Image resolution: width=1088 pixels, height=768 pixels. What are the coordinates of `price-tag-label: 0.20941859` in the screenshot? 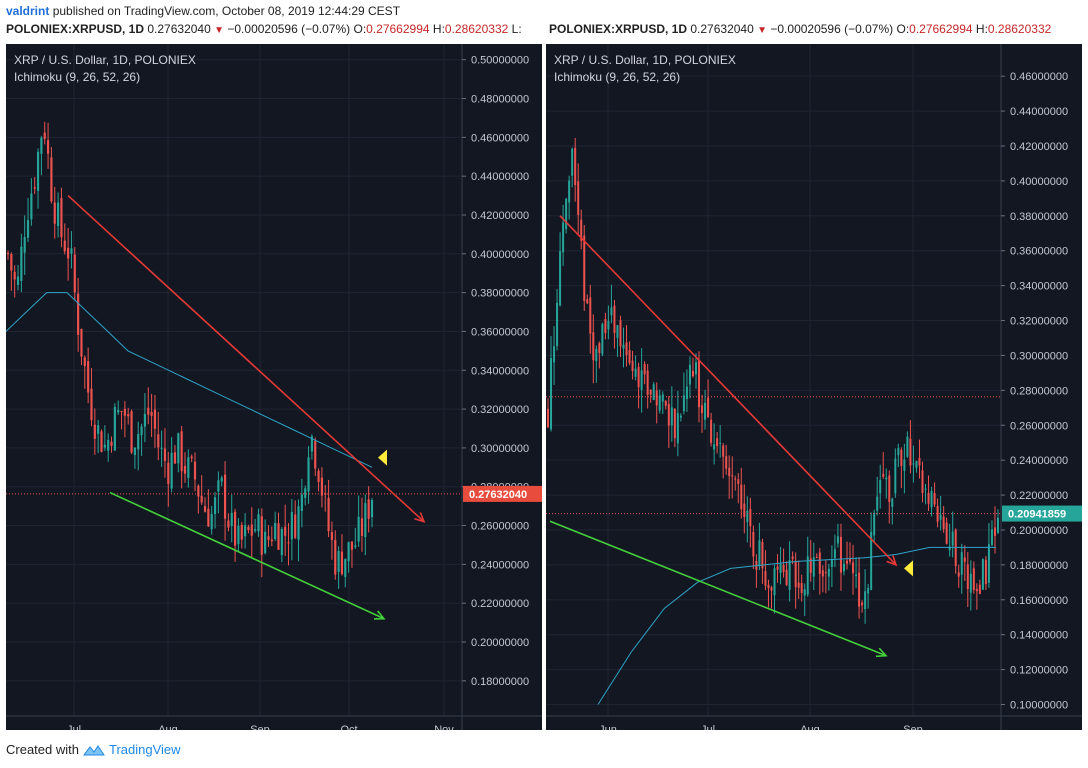 It's located at (1037, 515).